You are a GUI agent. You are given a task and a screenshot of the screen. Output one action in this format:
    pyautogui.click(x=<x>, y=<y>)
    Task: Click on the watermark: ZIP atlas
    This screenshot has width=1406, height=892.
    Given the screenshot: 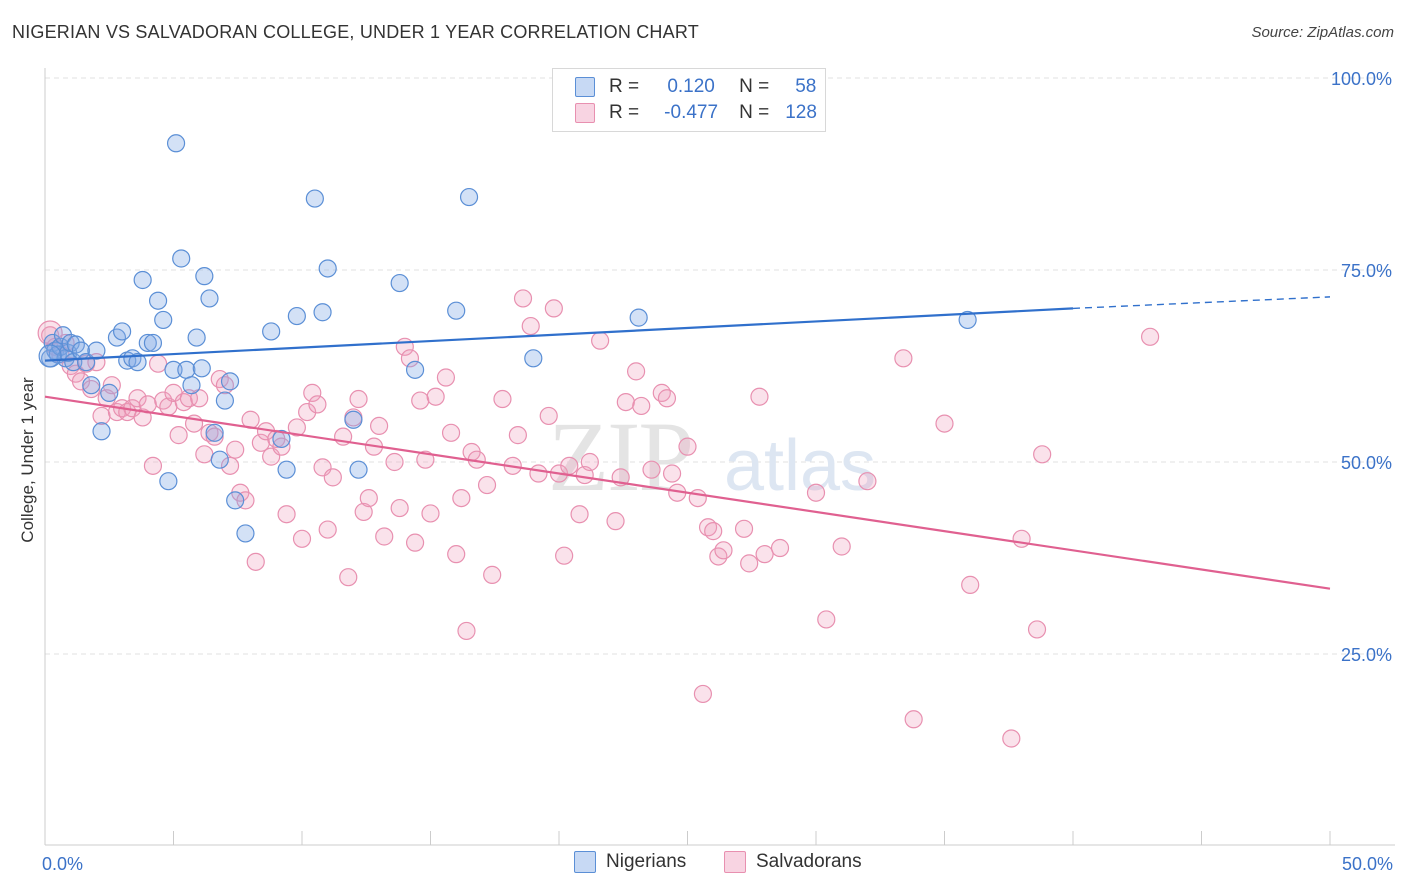 What is the action you would take?
    pyautogui.click(x=712, y=456)
    